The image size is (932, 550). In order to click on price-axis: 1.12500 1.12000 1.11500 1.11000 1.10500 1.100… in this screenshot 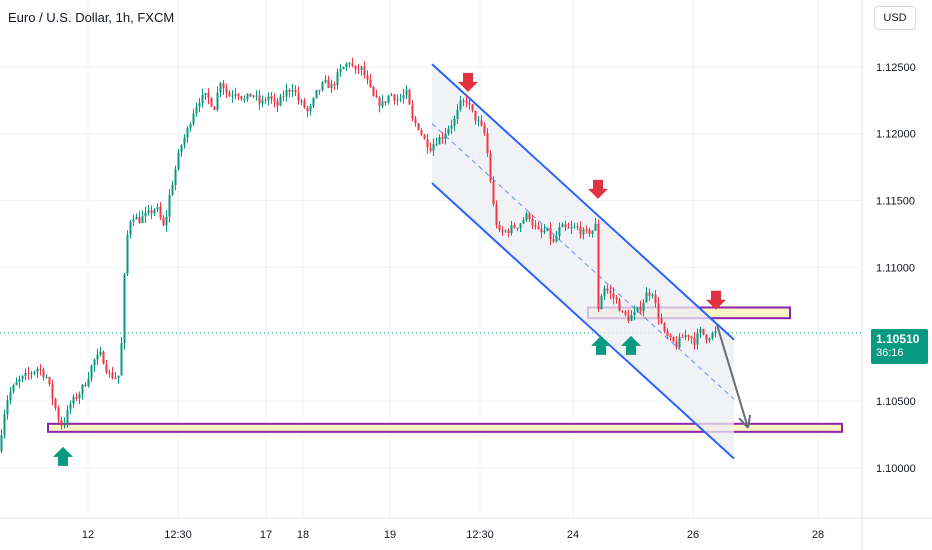, I will do `click(888, 275)`.